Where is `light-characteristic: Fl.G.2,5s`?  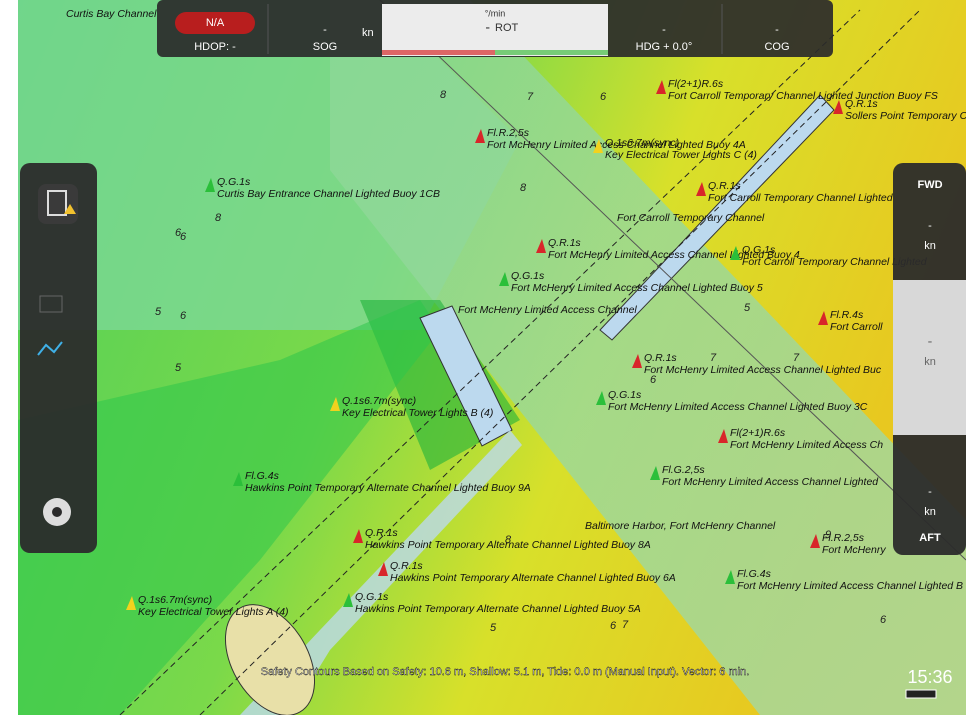 light-characteristic: Fl.G.2,5s is located at coordinates (683, 470).